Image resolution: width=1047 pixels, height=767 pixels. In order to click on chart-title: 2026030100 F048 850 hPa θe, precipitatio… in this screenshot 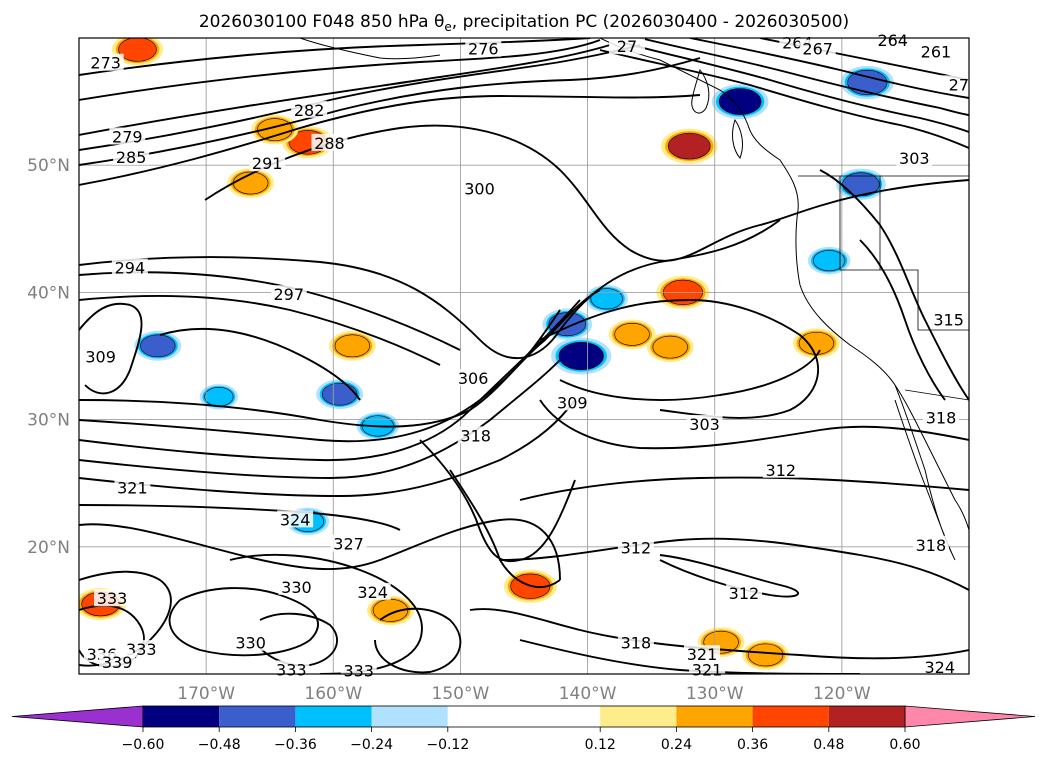, I will do `click(524, 23)`.